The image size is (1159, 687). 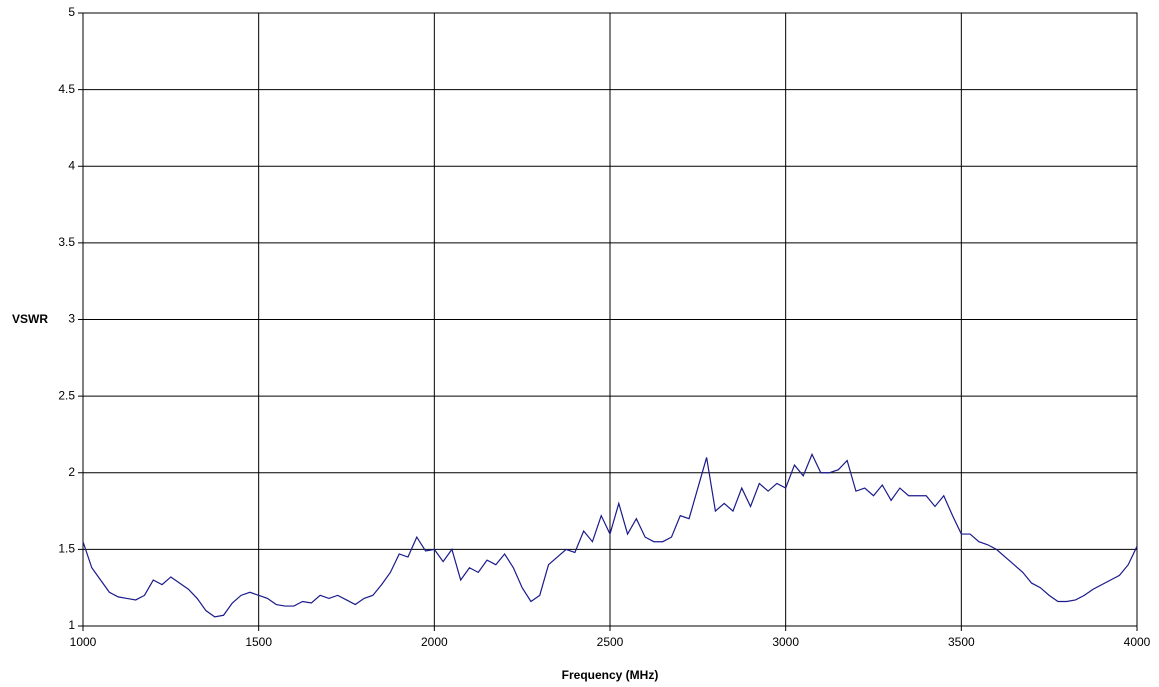 What do you see at coordinates (434, 642) in the screenshot?
I see `x-tick-label: 2000` at bounding box center [434, 642].